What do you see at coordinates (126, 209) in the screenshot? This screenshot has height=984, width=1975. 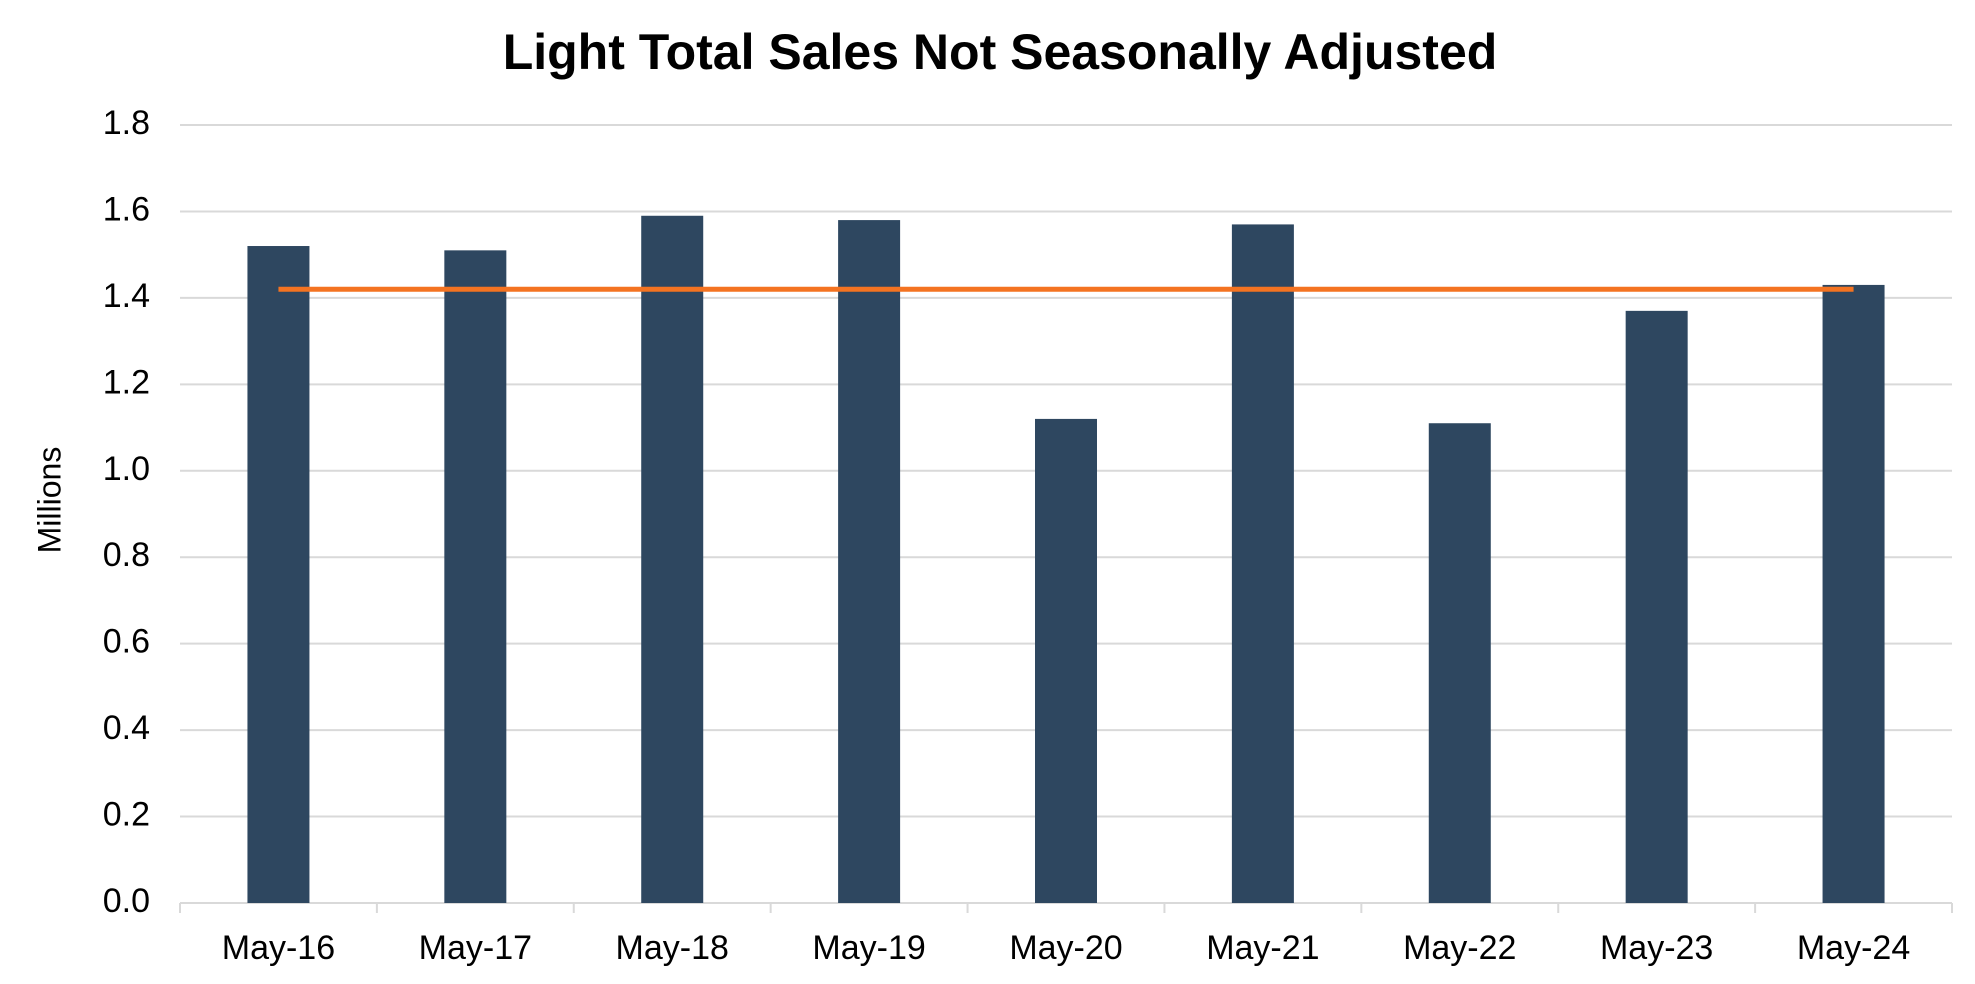 I see `y-tick-label: 1.6` at bounding box center [126, 209].